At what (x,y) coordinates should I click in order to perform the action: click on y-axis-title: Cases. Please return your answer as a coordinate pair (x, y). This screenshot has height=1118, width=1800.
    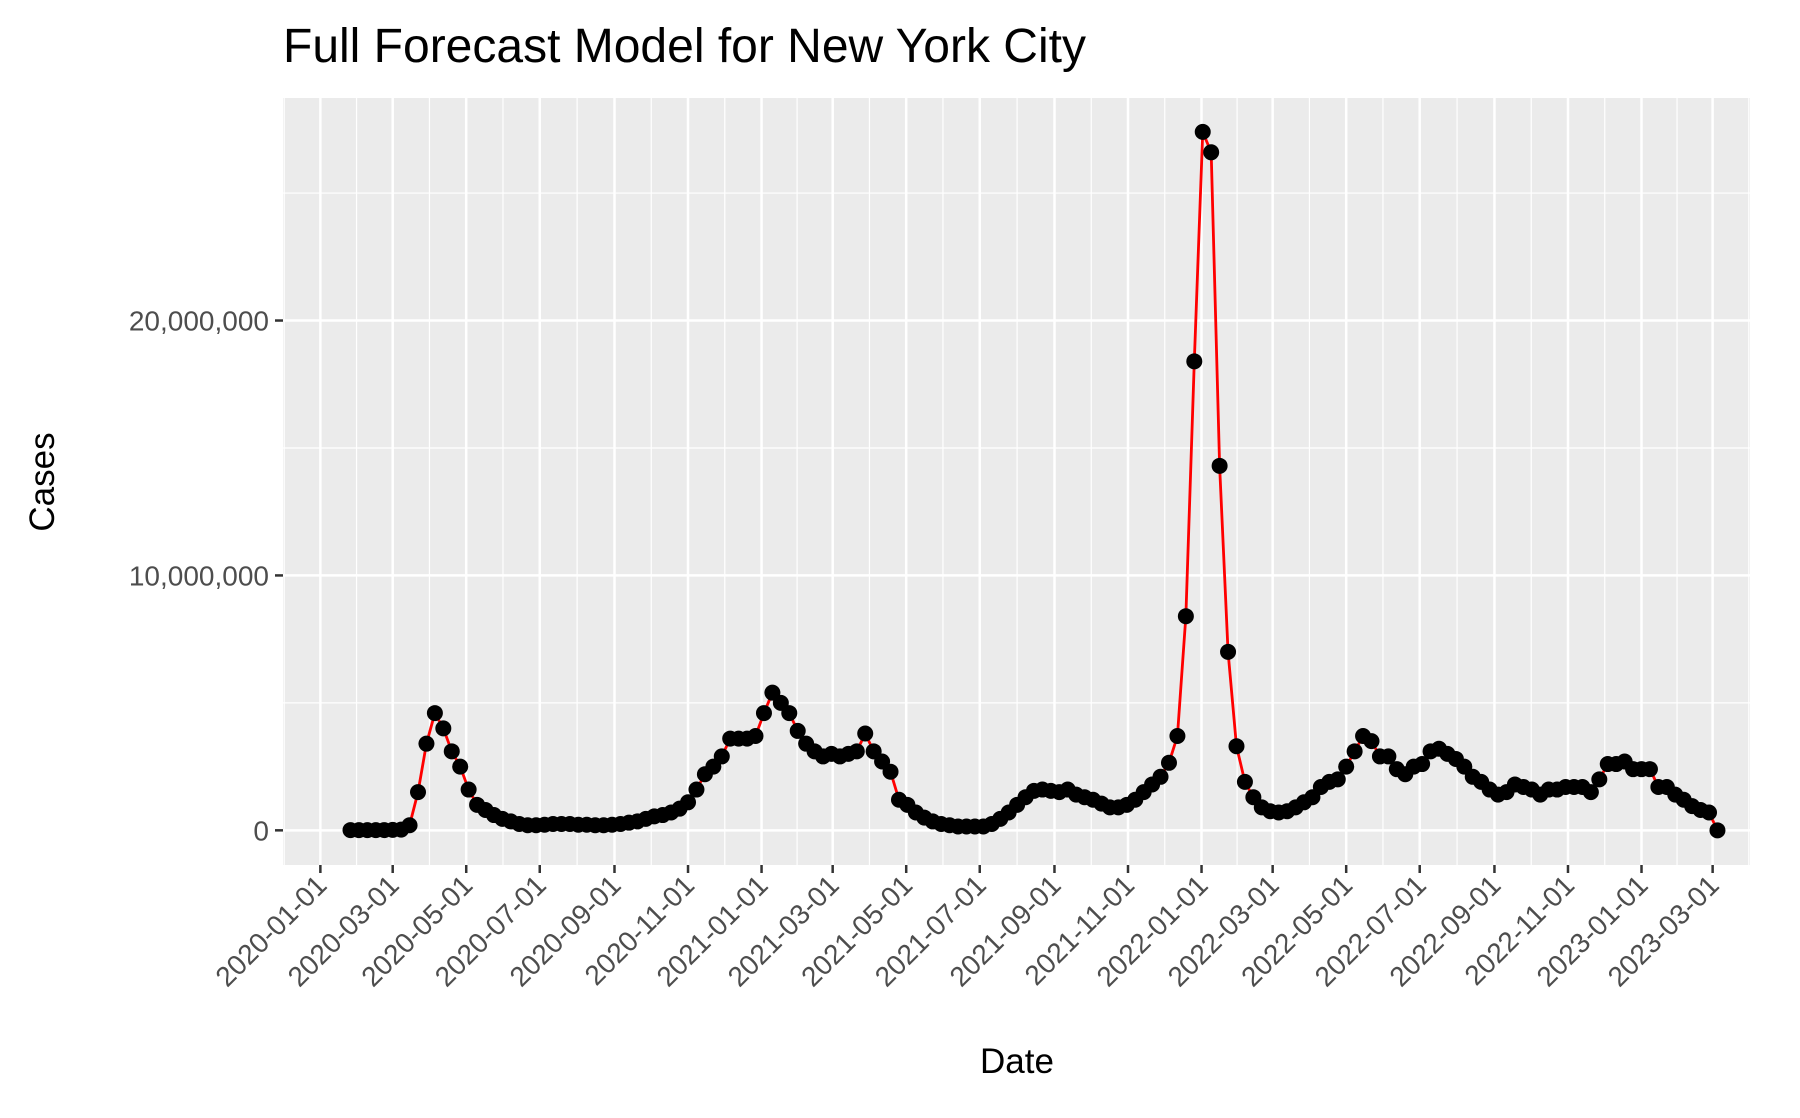
    Looking at the image, I should click on (42, 481).